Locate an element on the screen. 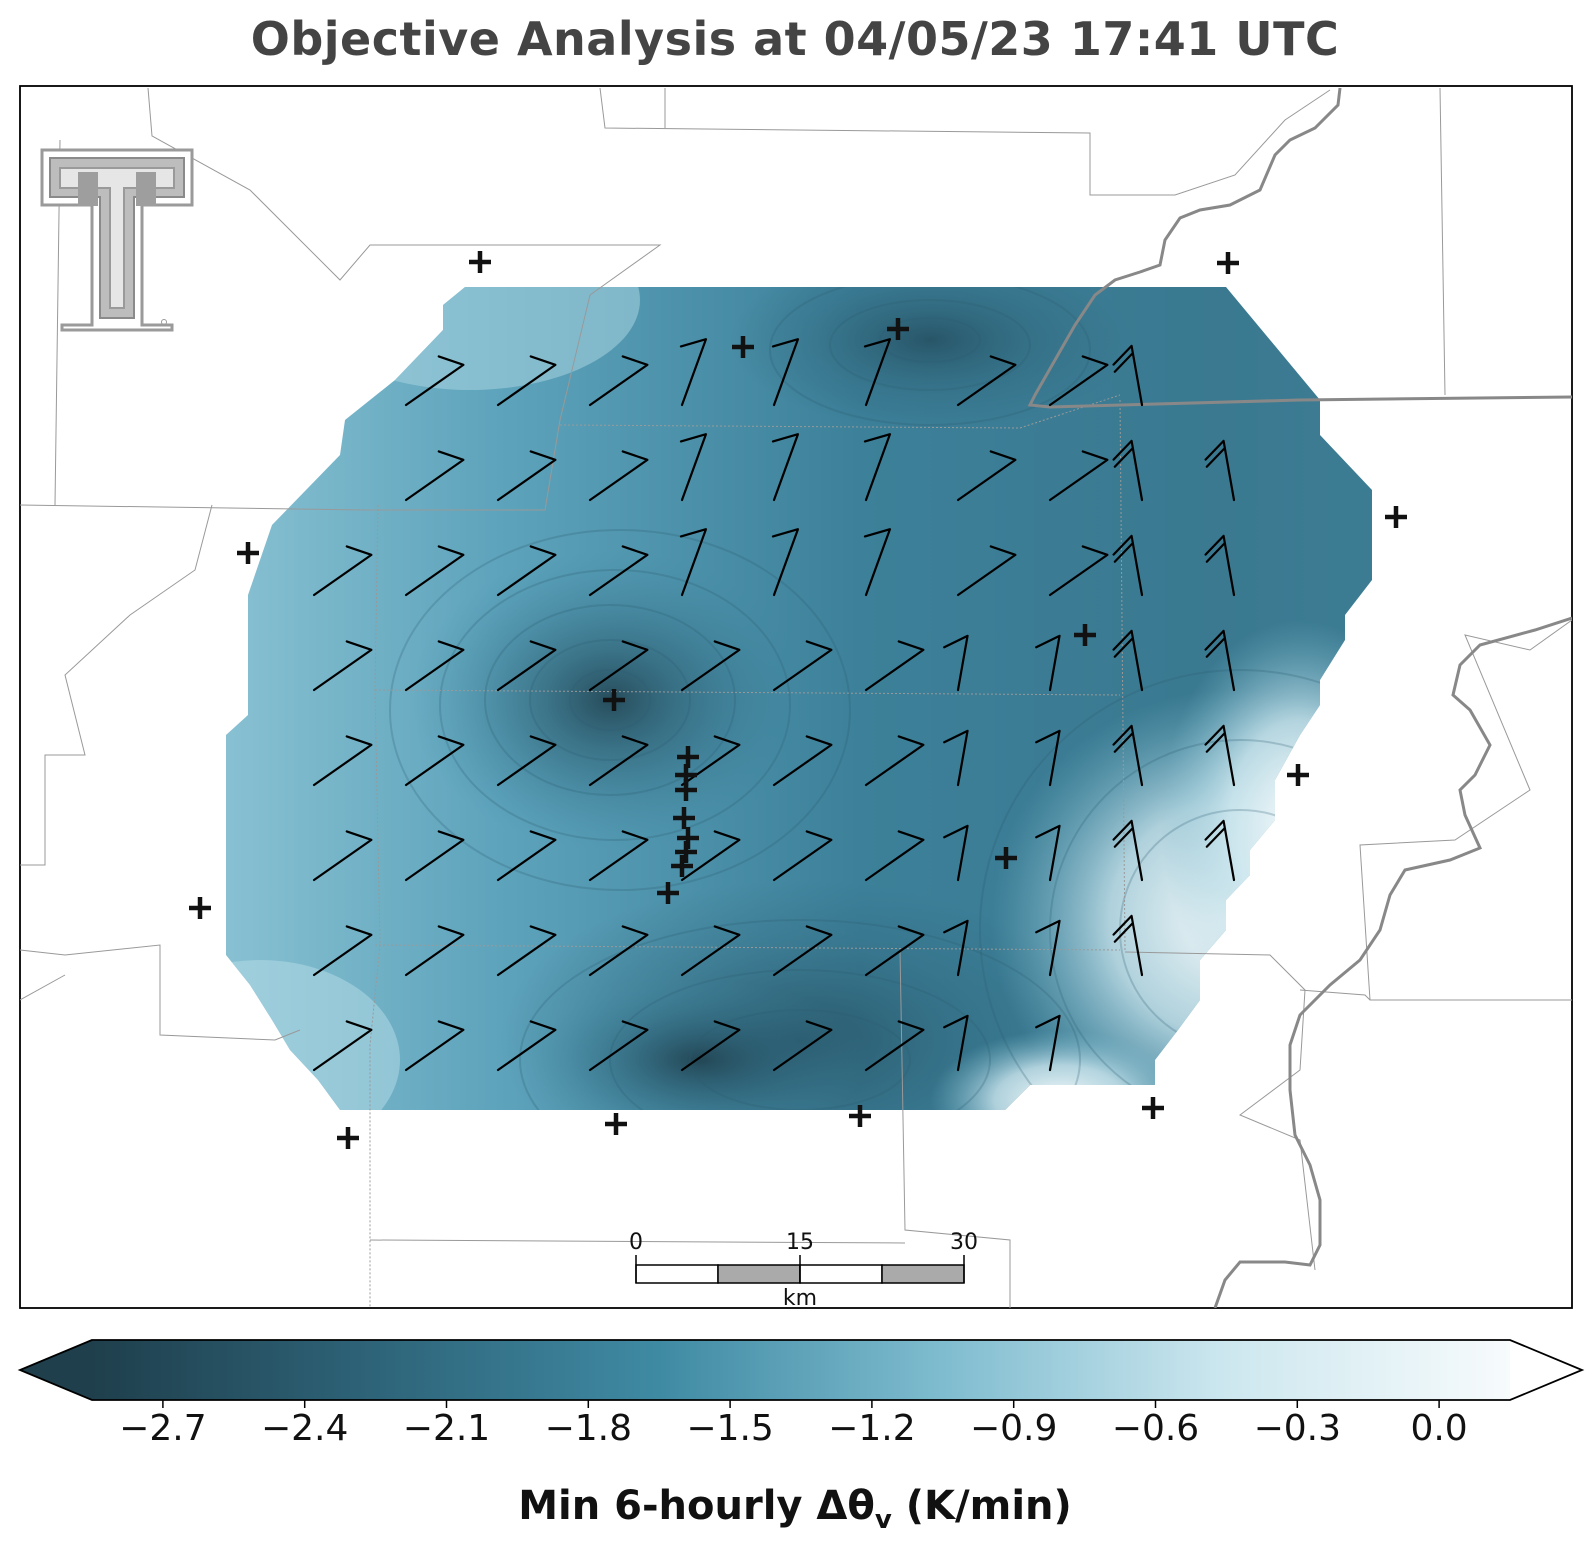 This screenshot has height=1550, width=1590. colorbar-tick-label: 0.0 is located at coordinates (1439, 1428).